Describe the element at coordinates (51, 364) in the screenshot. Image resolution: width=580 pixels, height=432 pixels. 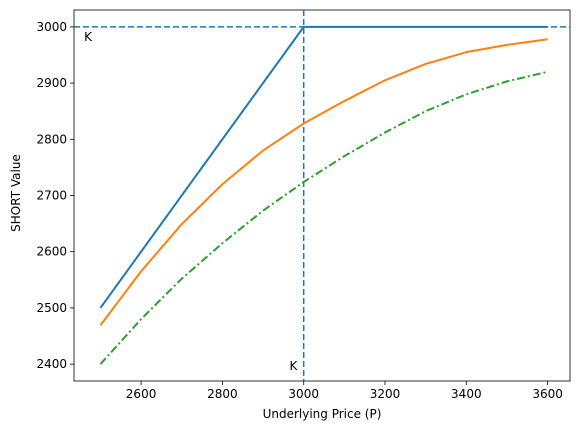
I see `y-tick-label: 2400` at that location.